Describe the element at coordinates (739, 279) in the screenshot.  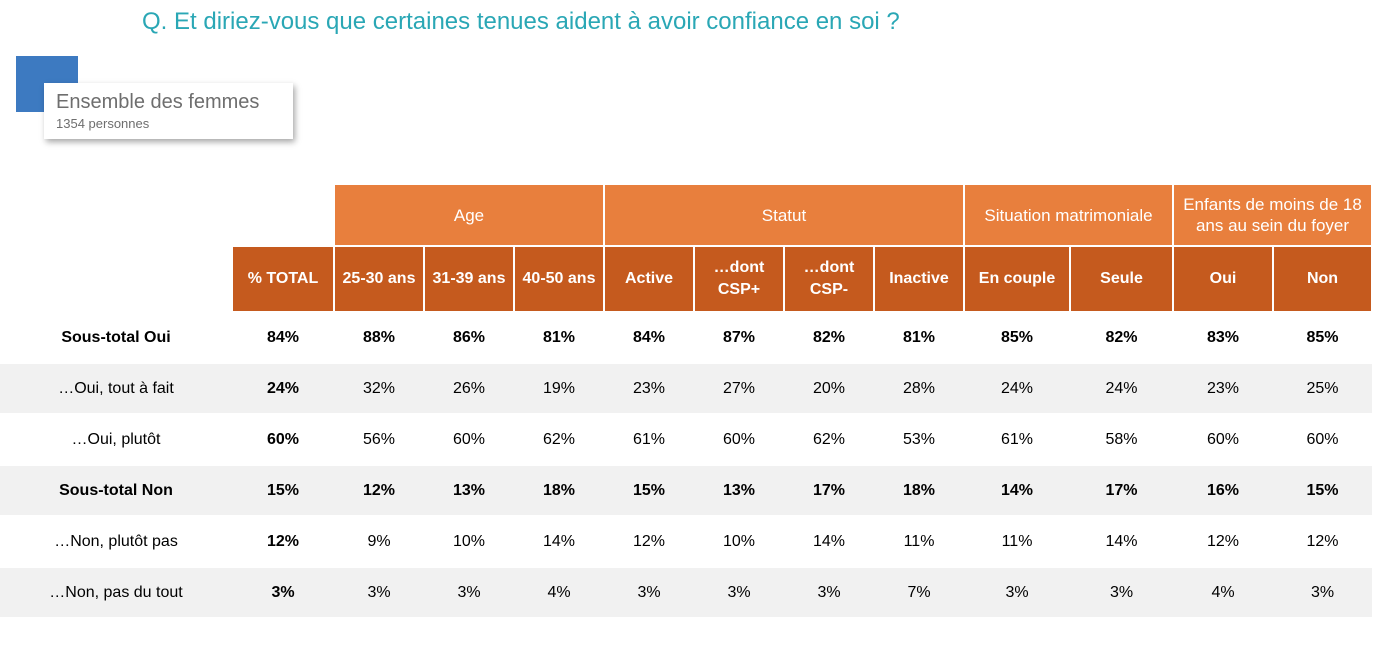
I see `col-header-csp-plus: …dont CSP+` at that location.